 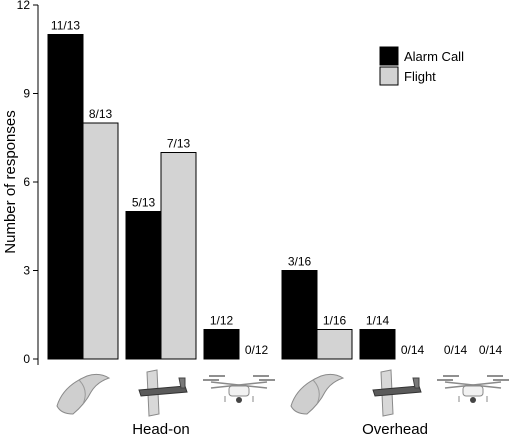 What do you see at coordinates (282, 393) in the screenshot?
I see `stimulus-icons` at bounding box center [282, 393].